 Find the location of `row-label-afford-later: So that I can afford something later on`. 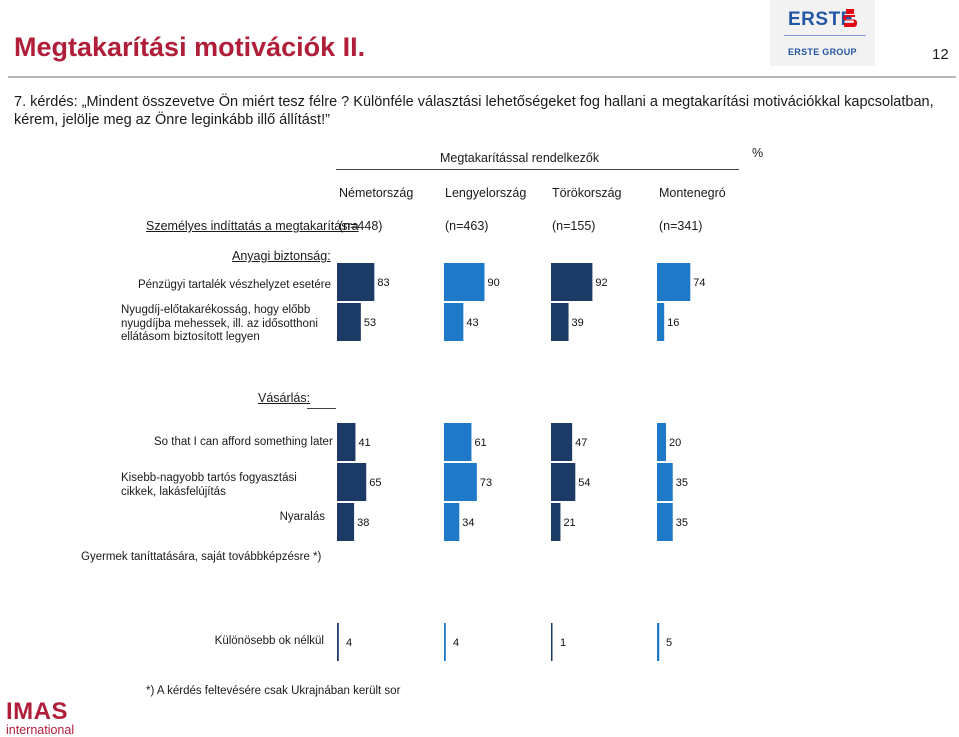

row-label-afford-later: So that I can afford something later on is located at coordinates (244, 442).